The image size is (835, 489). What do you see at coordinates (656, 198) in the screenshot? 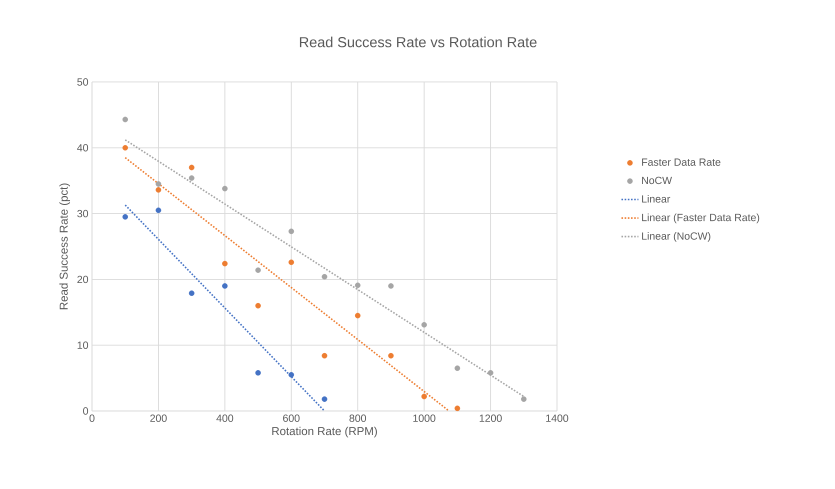
I see `legend-label: Linear` at bounding box center [656, 198].